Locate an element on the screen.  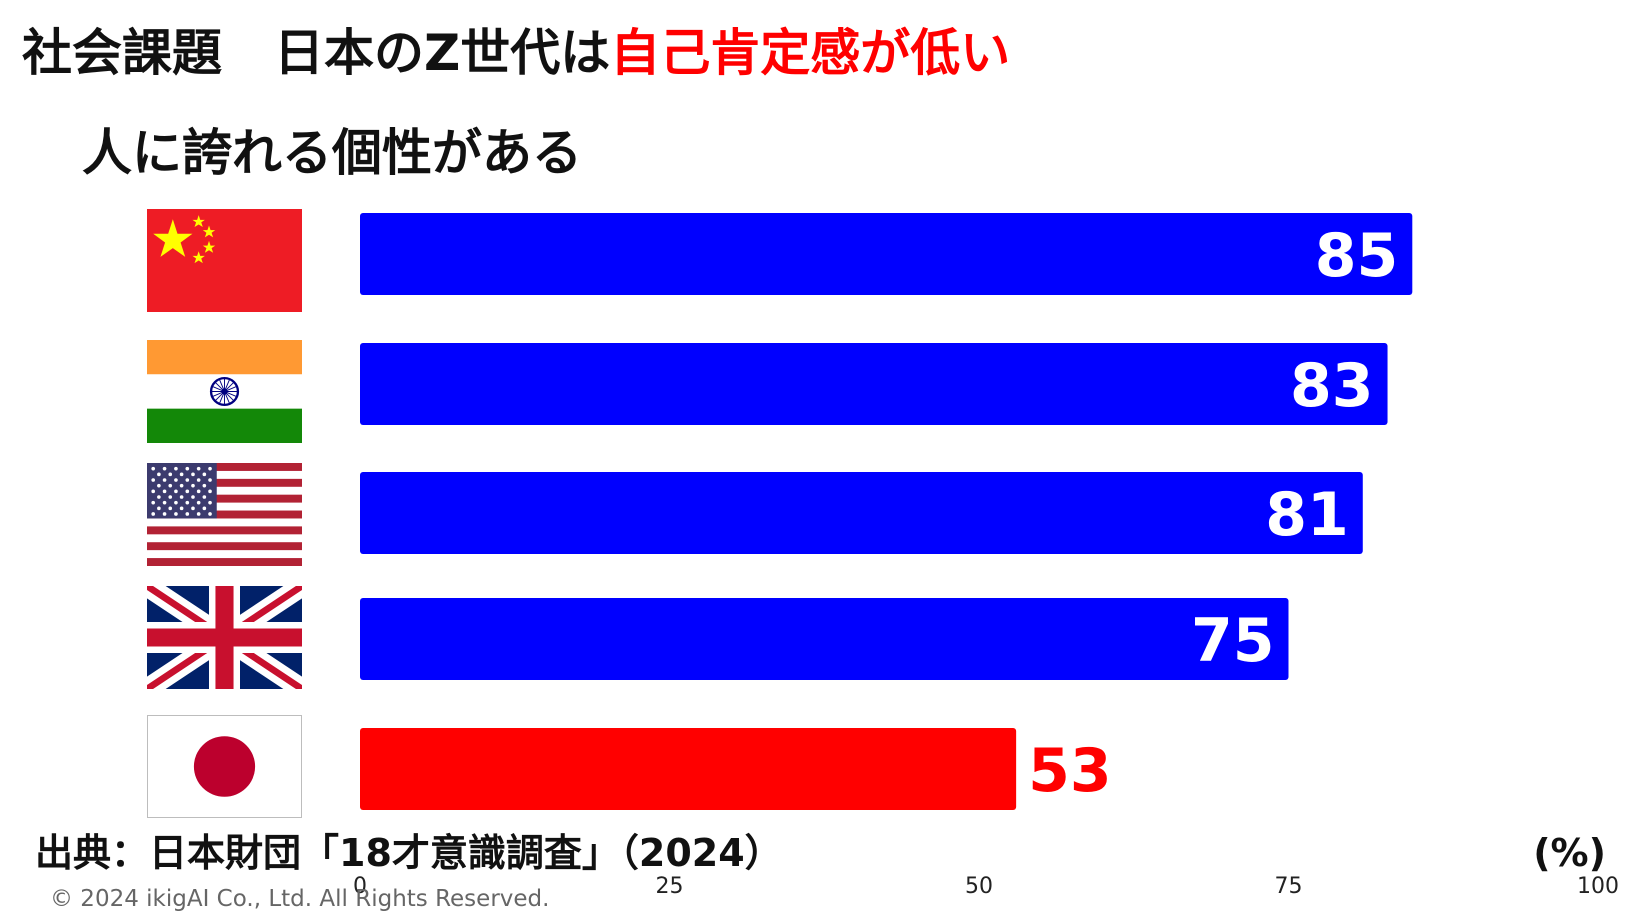
x-tick-label: 0 is located at coordinates (360, 886).